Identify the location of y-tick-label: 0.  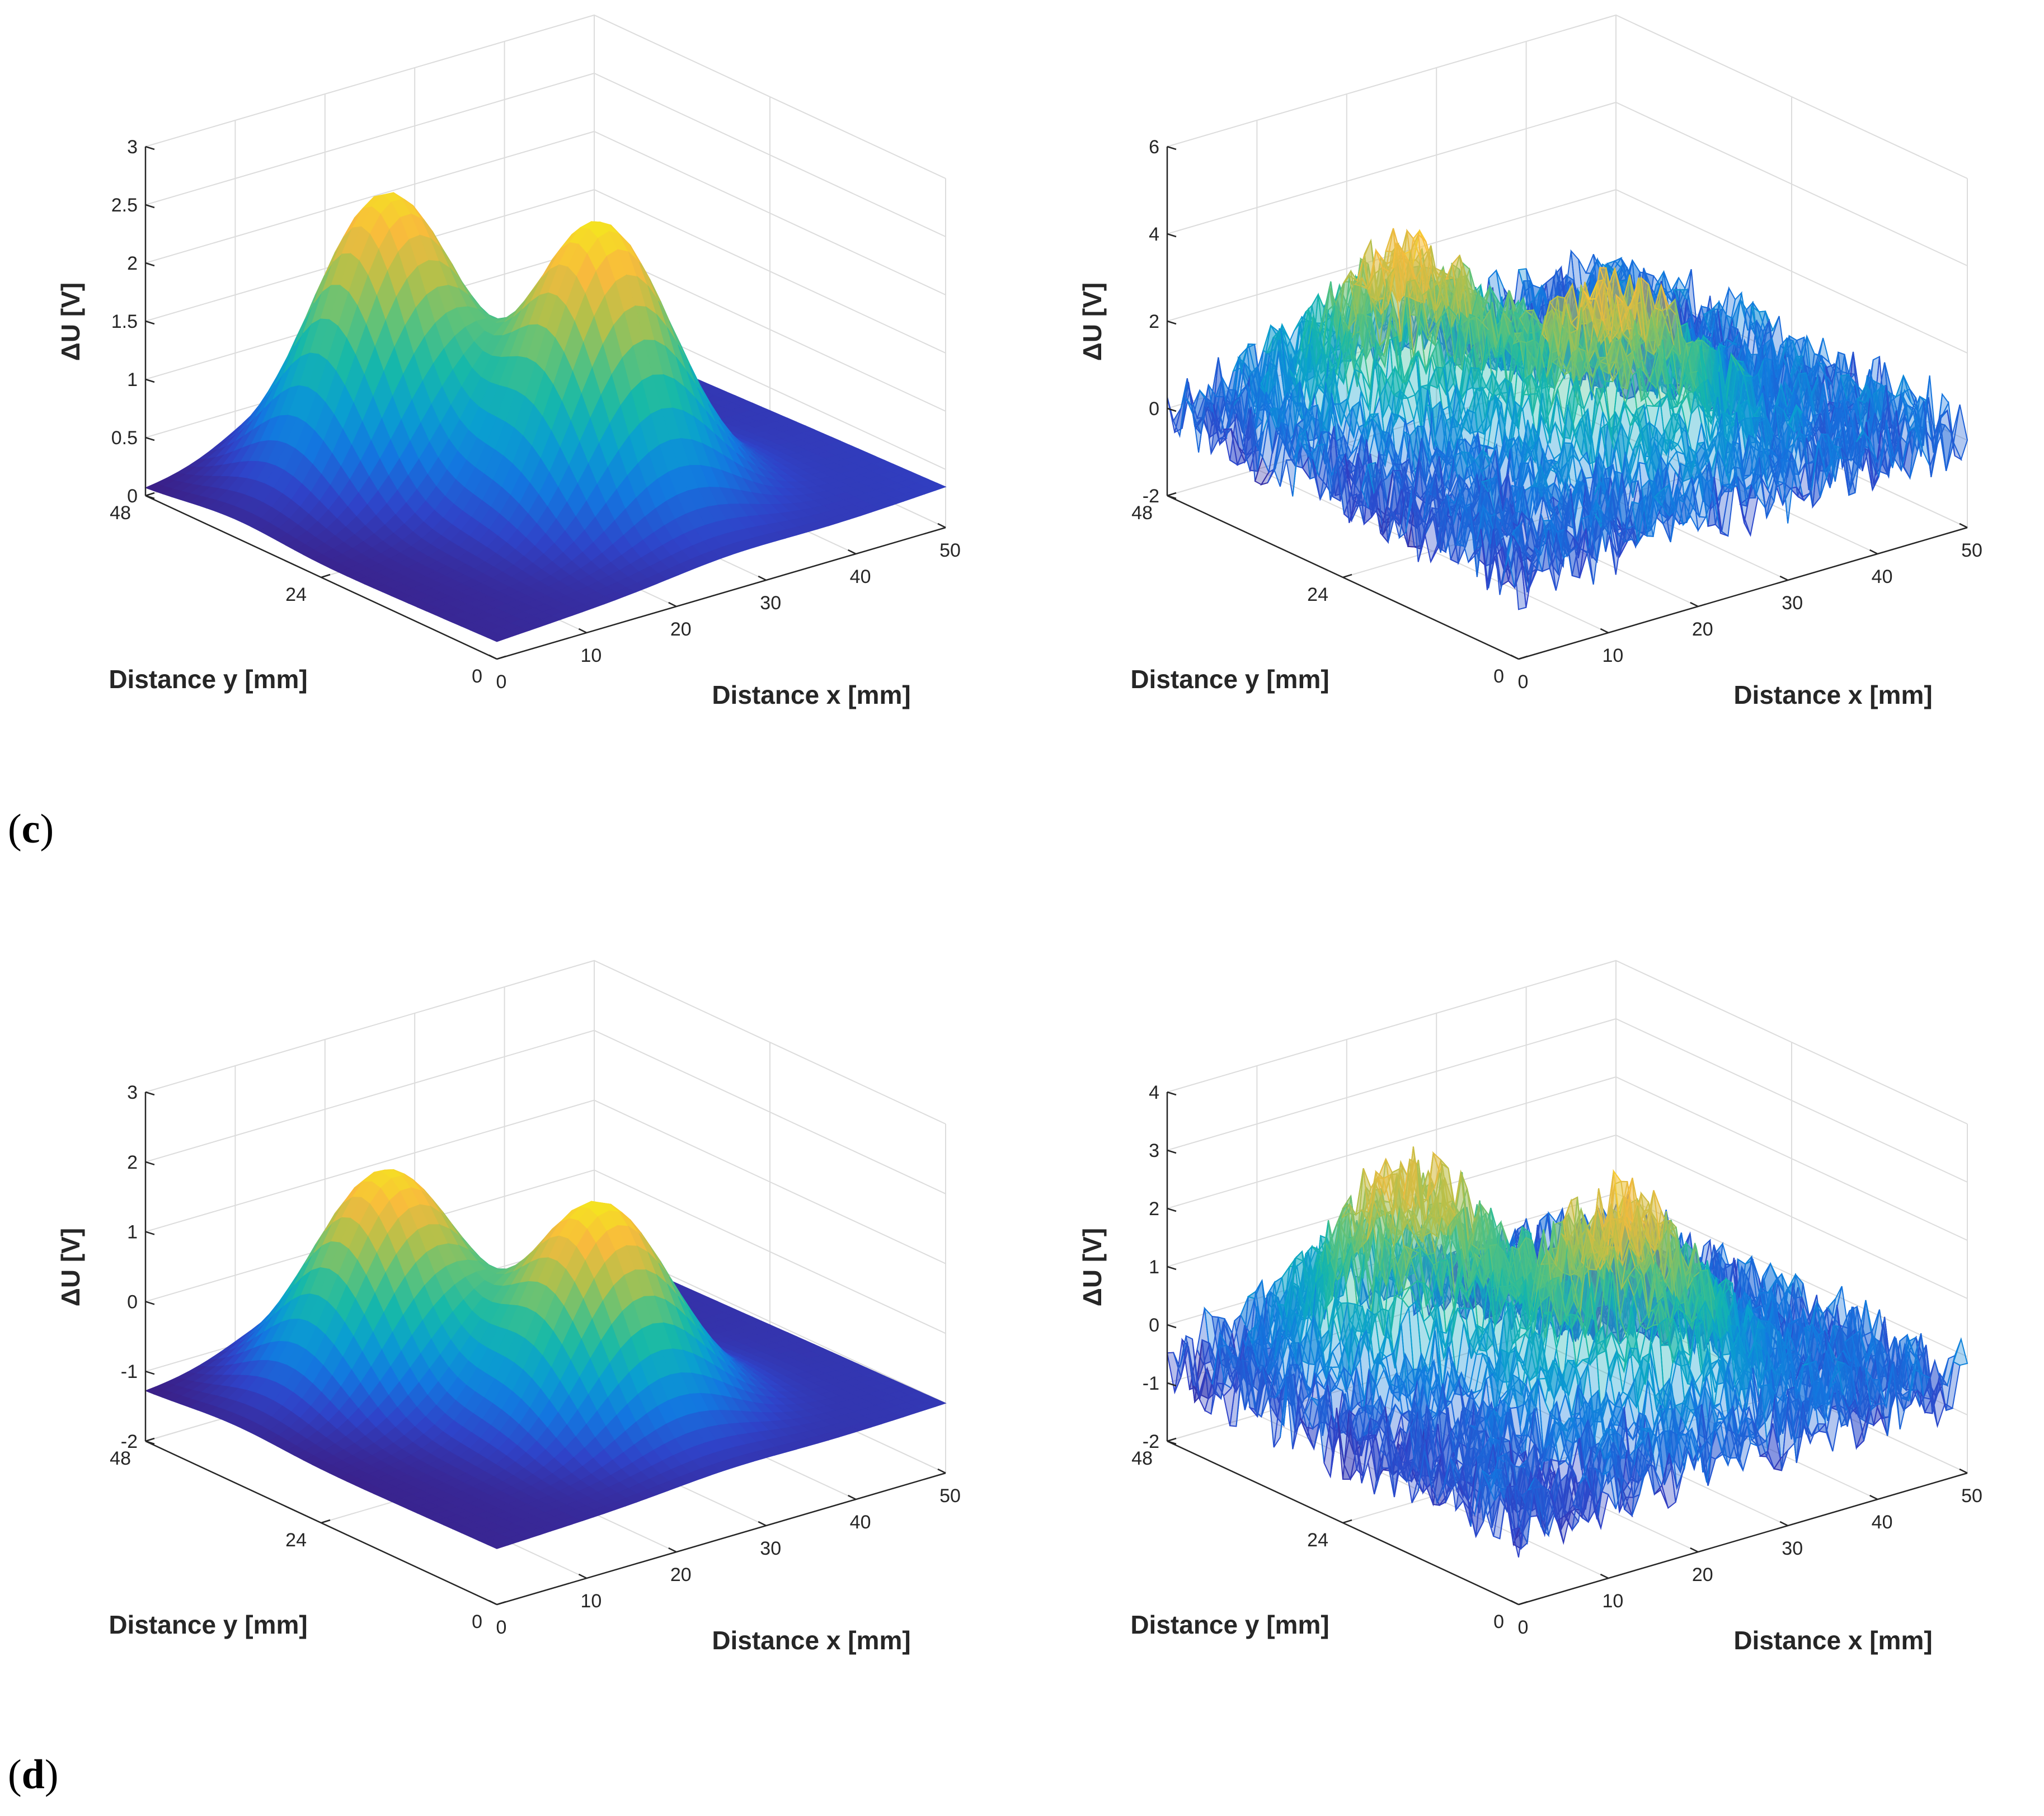
(477, 677).